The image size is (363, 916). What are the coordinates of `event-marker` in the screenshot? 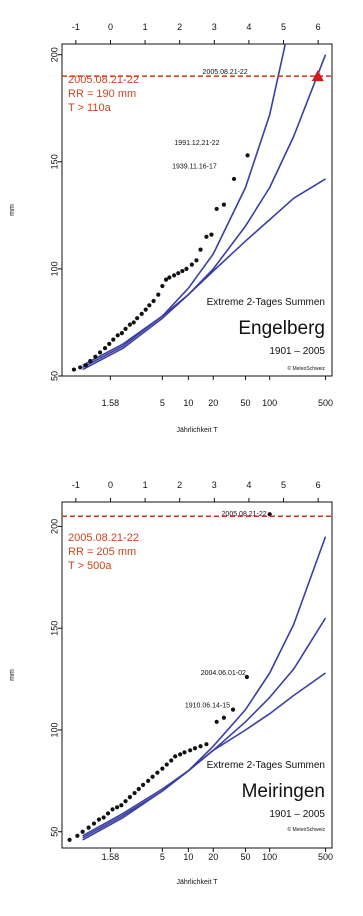 It's located at (317, 76).